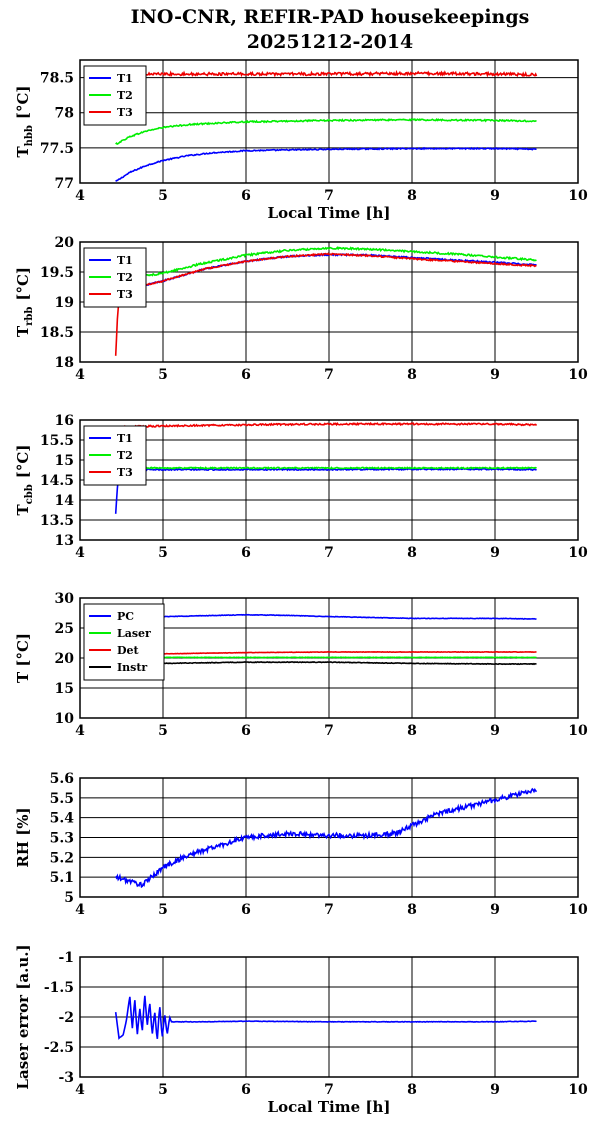 The height and width of the screenshot is (1134, 595). Describe the element at coordinates (64, 421) in the screenshot. I see `y-tick-label: 16` at that location.